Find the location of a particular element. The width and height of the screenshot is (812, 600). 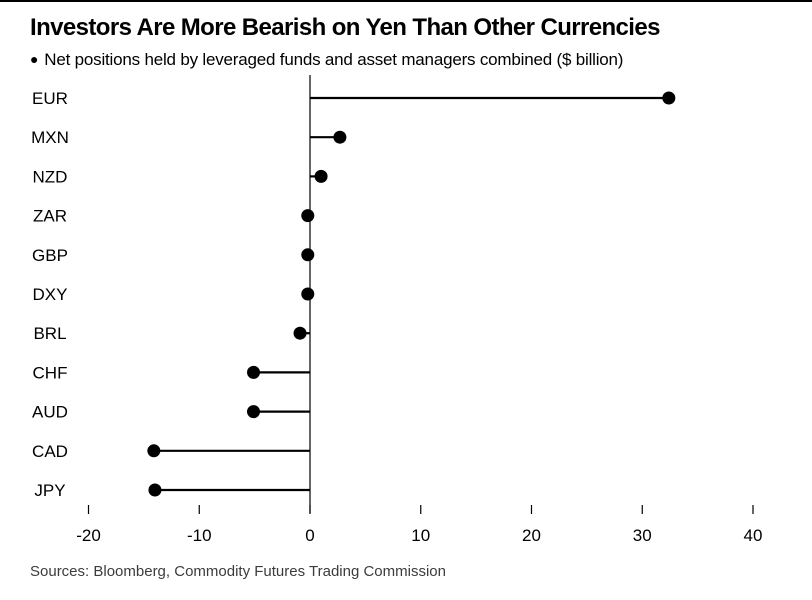

dot-eur is located at coordinates (669, 98).